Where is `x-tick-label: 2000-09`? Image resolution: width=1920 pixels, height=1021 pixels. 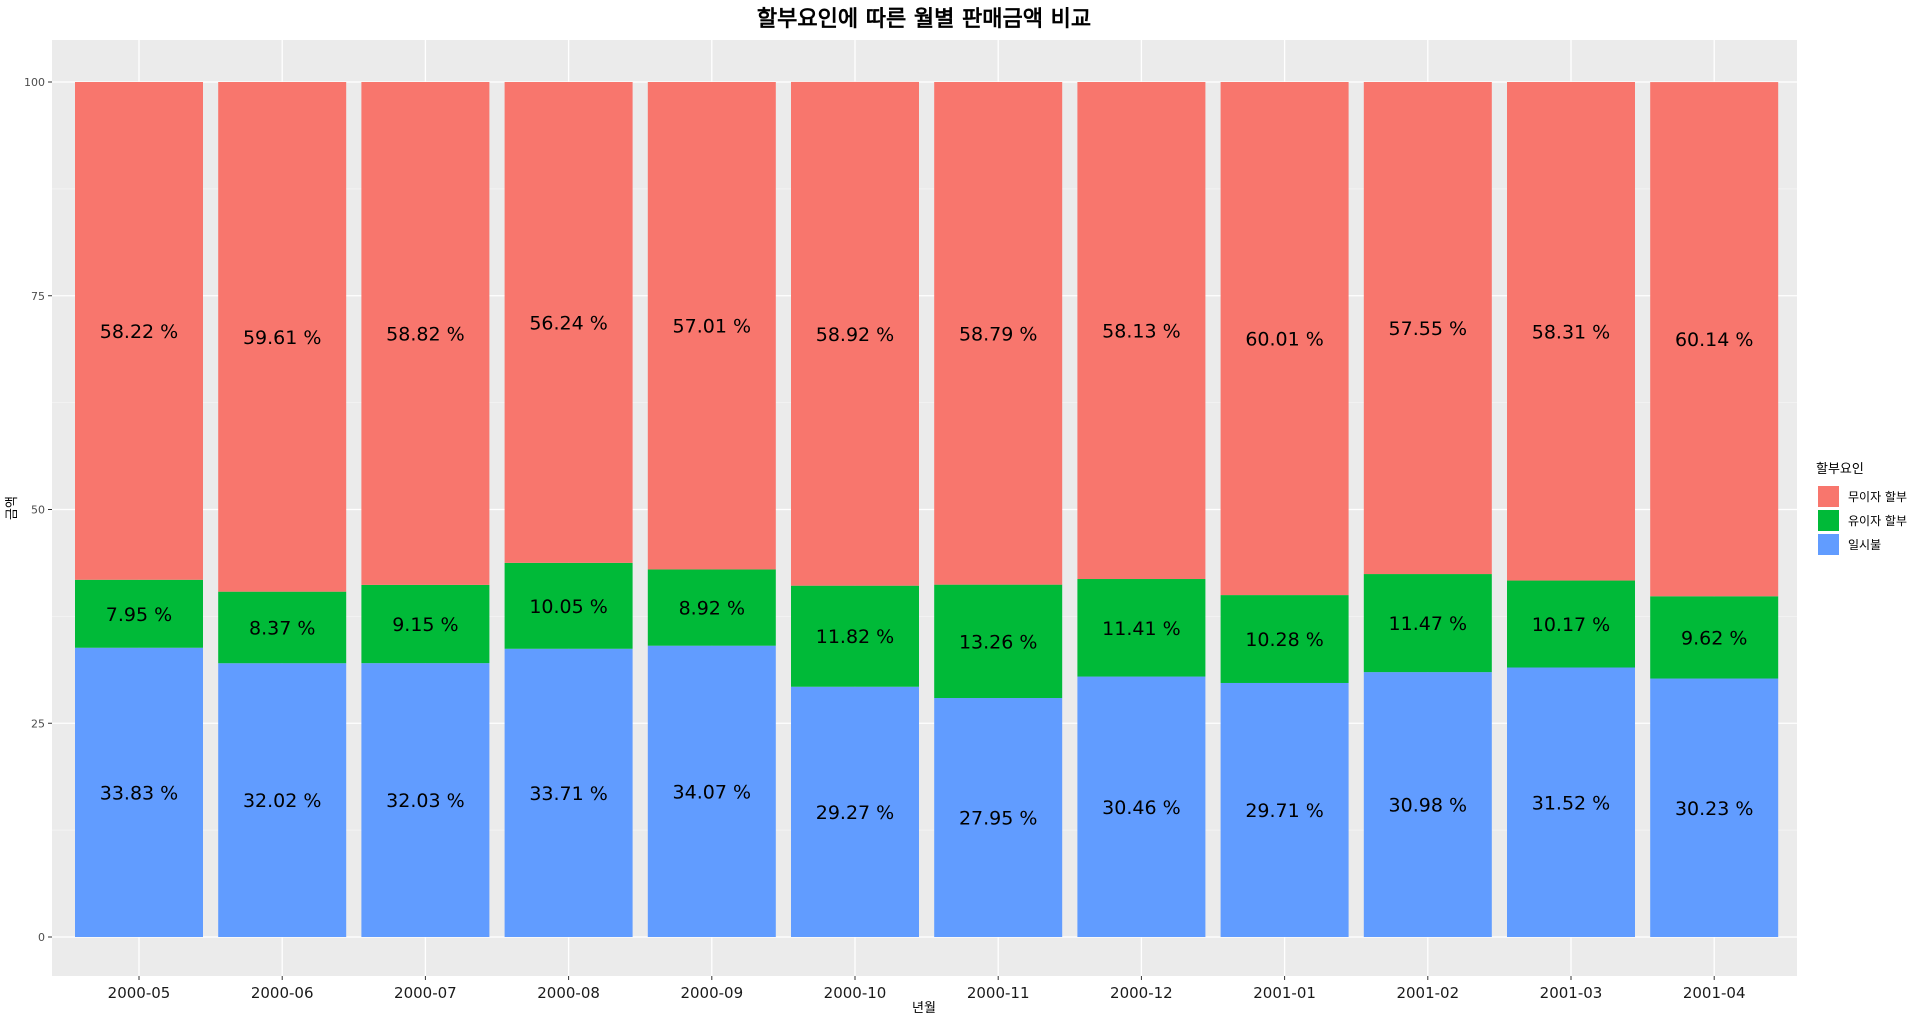
x-tick-label: 2000-09 is located at coordinates (711, 993).